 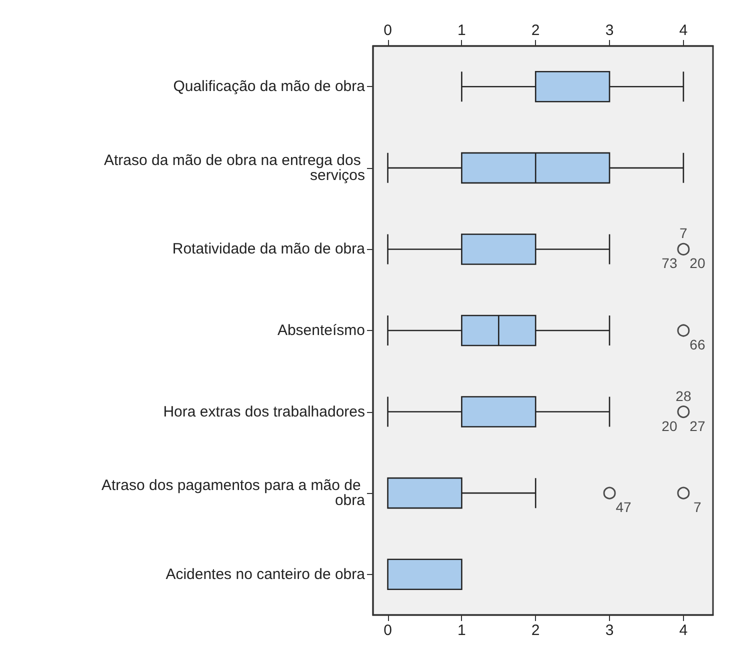 I want to click on x2-tick-label: 1, so click(x=462, y=30).